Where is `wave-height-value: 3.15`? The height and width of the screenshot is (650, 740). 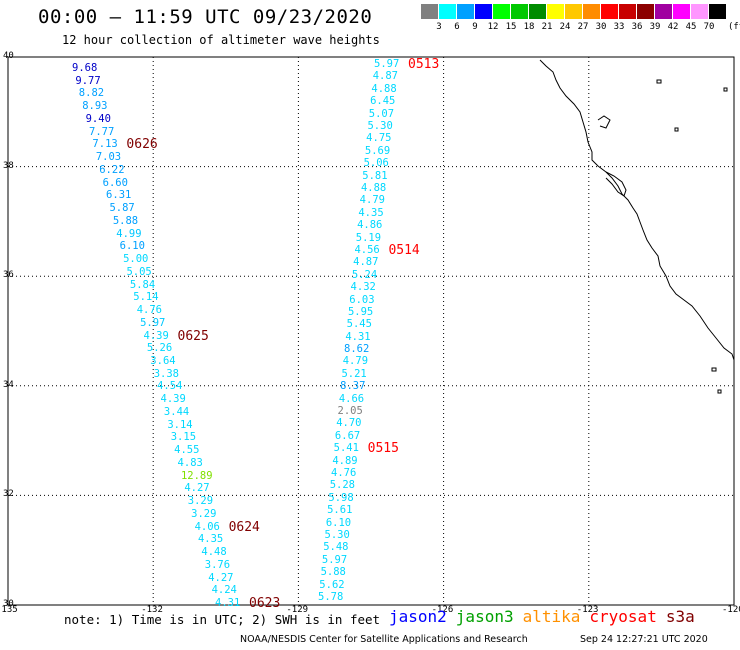
wave-height-value: 3.15 is located at coordinates (183, 437).